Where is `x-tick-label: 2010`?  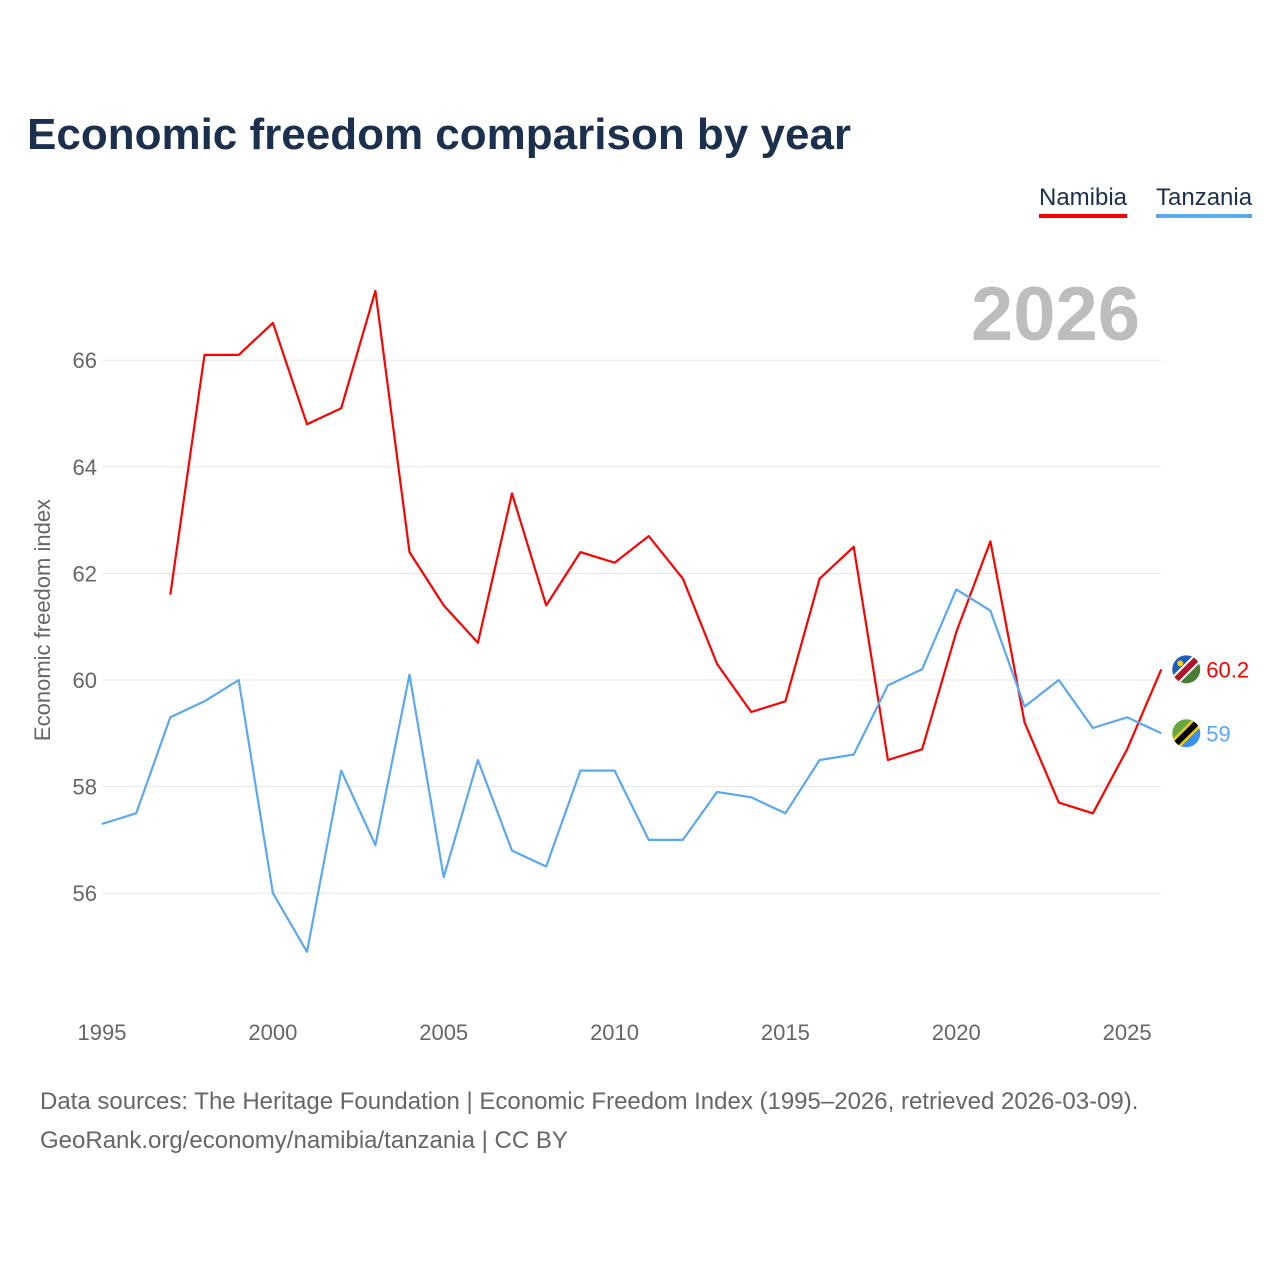
x-tick-label: 2010 is located at coordinates (614, 1032).